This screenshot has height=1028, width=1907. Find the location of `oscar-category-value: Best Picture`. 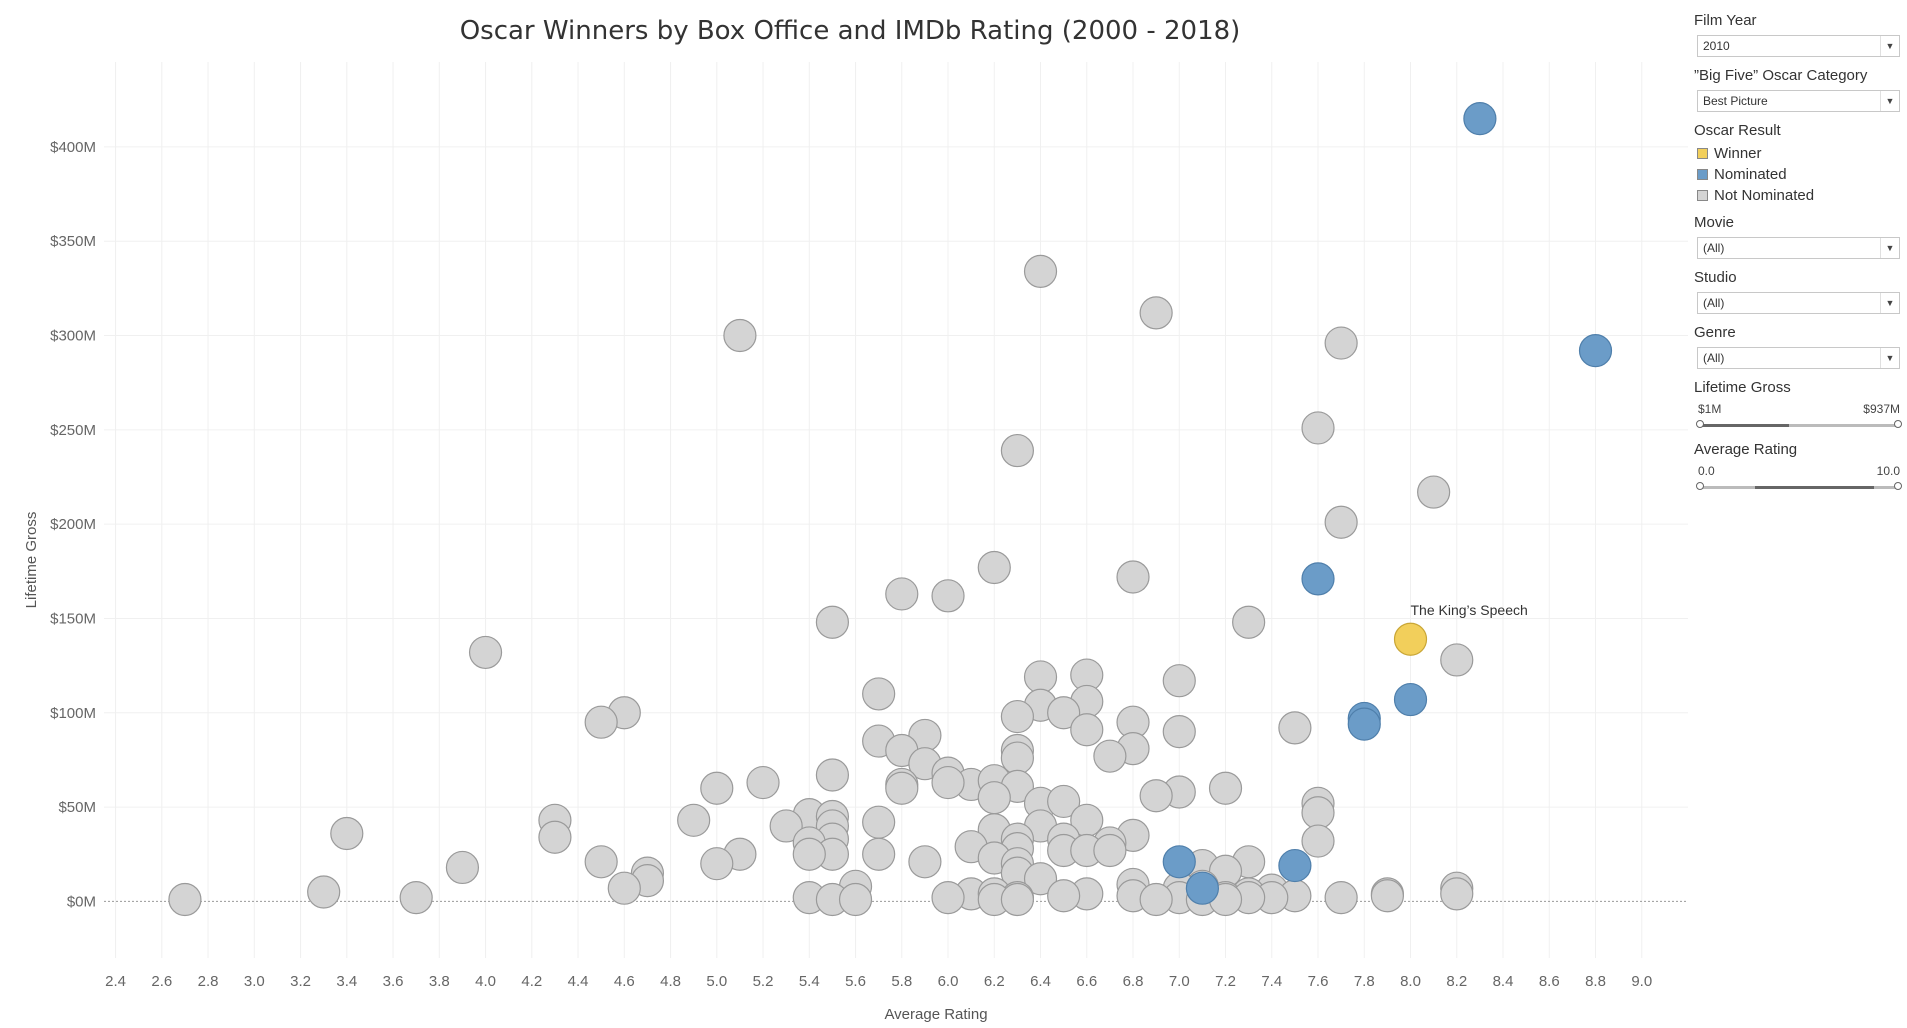

oscar-category-value: Best Picture is located at coordinates (1735, 101).